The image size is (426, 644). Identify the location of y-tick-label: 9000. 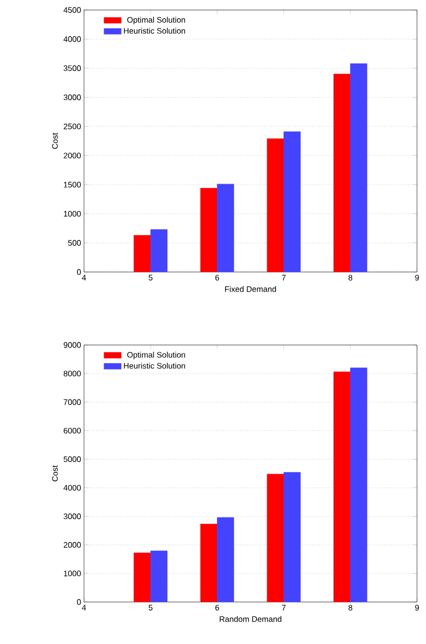
(72, 345).